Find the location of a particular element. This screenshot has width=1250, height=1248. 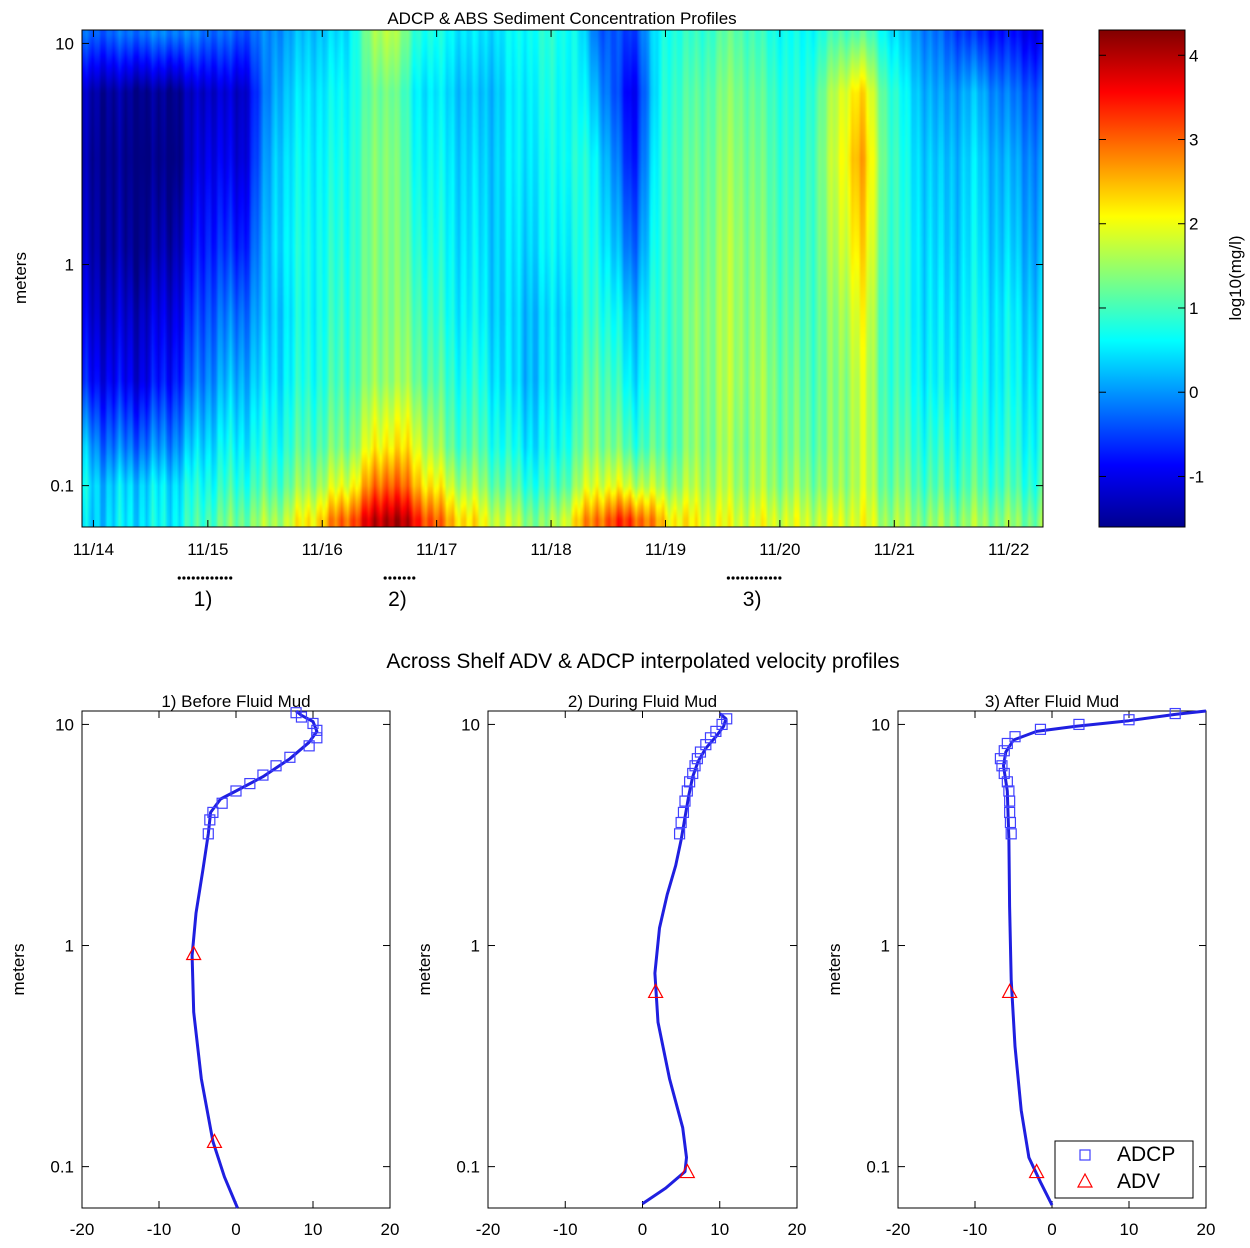

profile-title: 3) After Fluid Mud is located at coordinates (1052, 701).